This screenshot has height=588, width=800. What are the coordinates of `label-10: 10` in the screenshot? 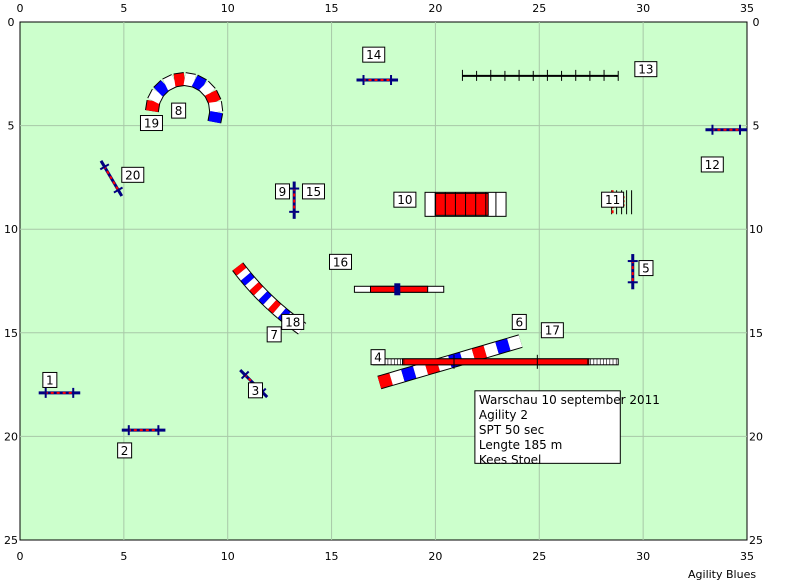 It's located at (405, 199).